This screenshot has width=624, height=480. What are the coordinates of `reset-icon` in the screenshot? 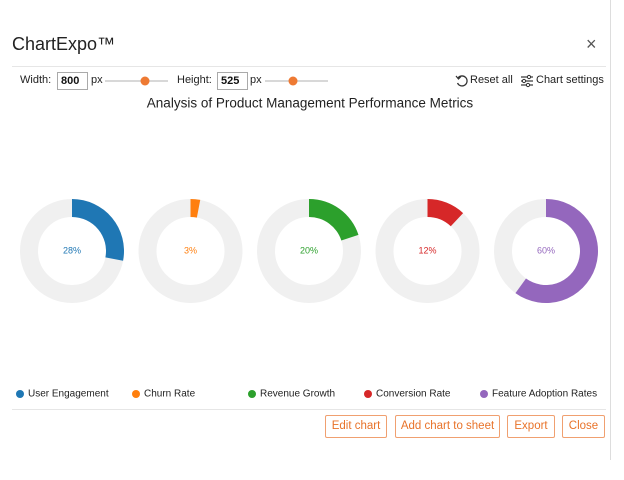 It's located at (462, 81).